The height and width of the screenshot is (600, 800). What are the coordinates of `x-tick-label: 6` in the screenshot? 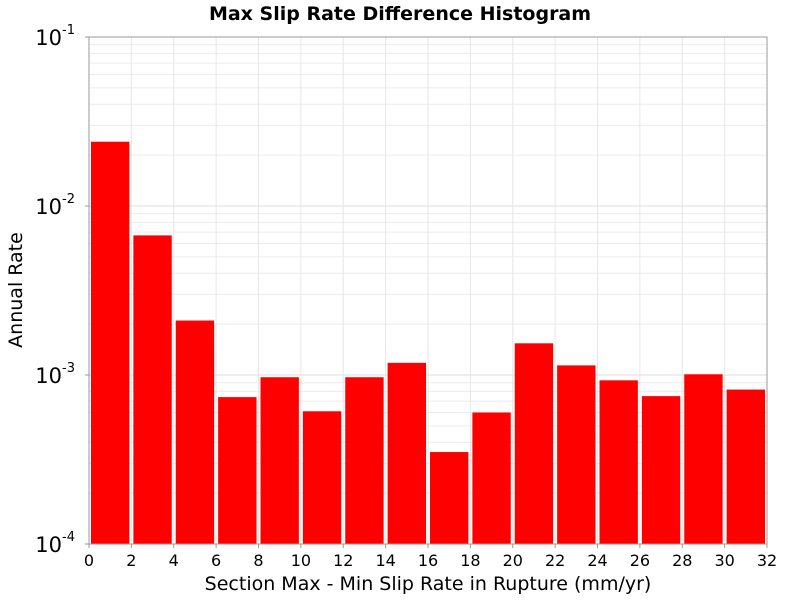 It's located at (216, 560).